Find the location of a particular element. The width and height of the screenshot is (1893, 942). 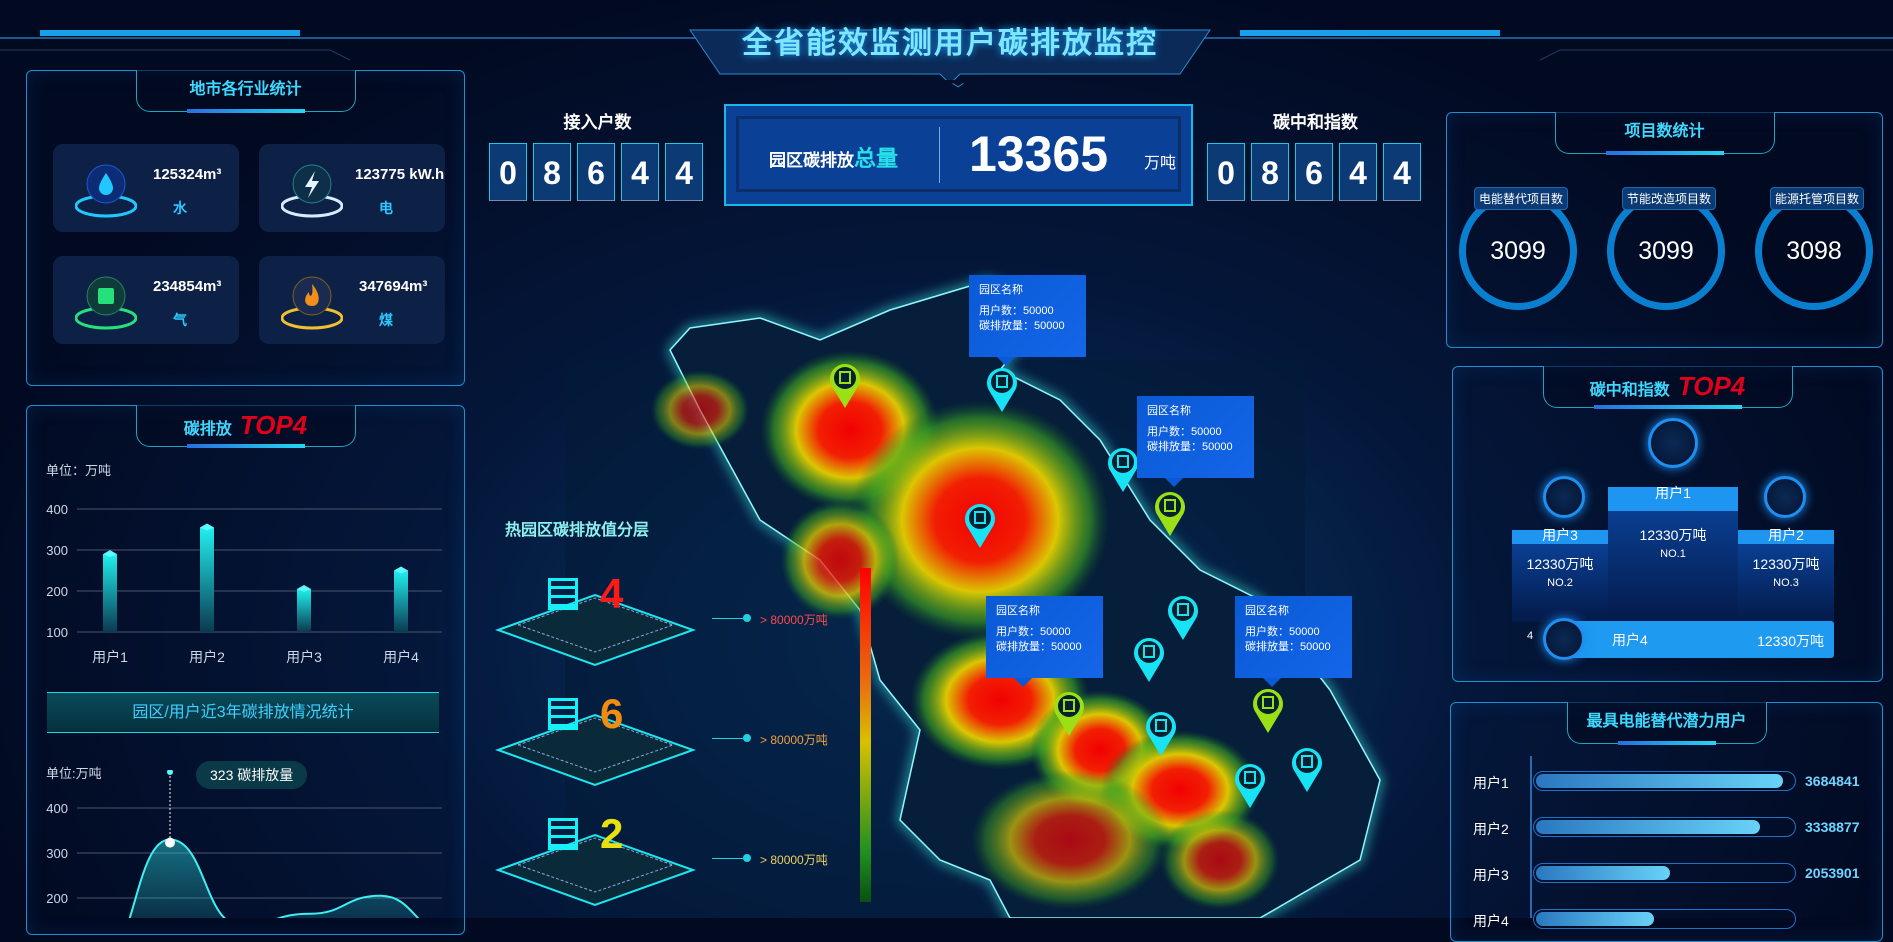

x-tick-label: 用户3 is located at coordinates (304, 657).